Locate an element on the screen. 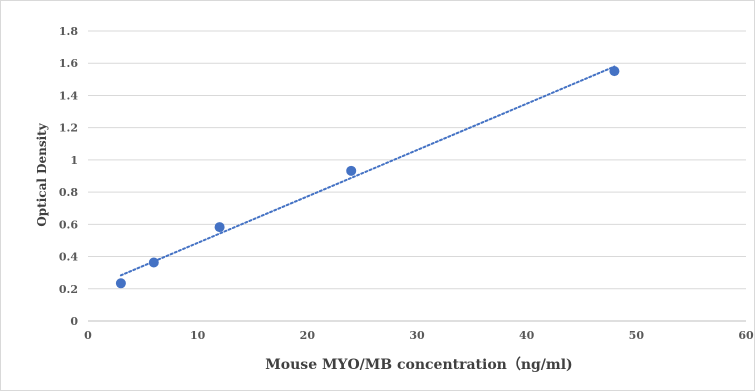  y-tick-label: 1.8 is located at coordinates (68, 31).